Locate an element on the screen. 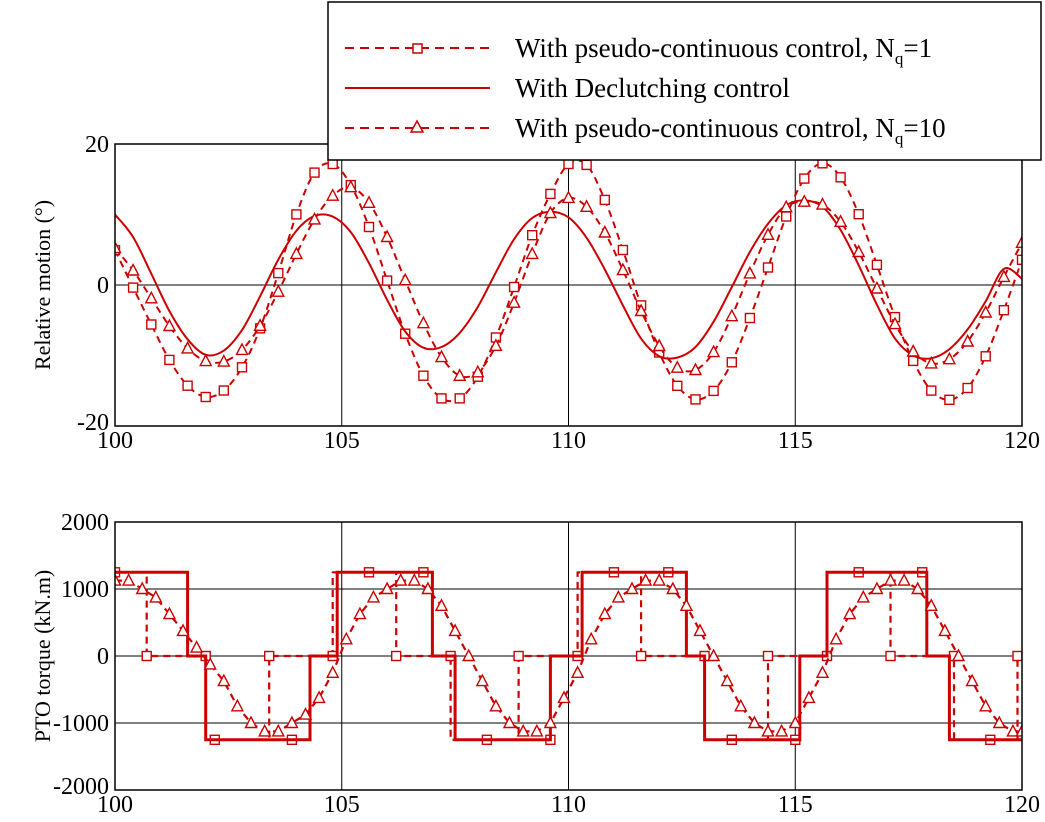  motion-x-tick-105: 105 is located at coordinates (342, 441).